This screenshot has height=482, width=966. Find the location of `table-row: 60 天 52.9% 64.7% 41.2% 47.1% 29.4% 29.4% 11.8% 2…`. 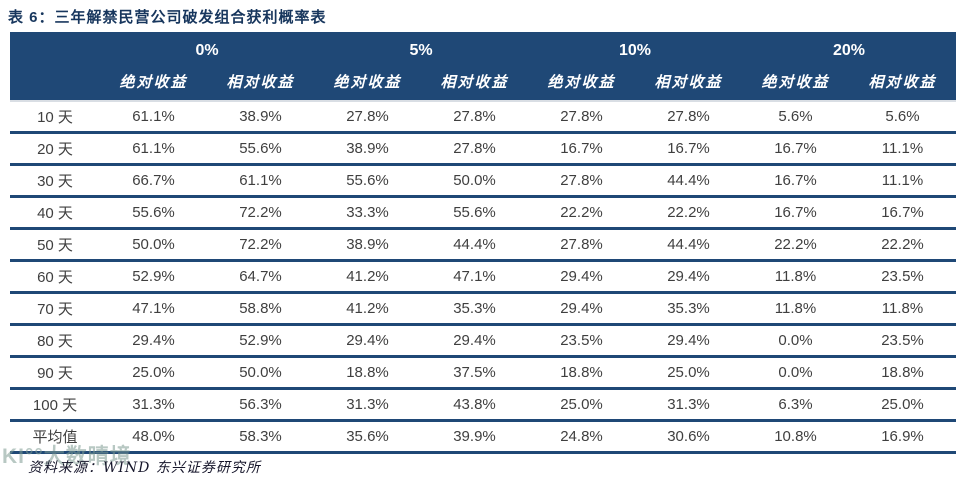

table-row: 60 天 52.9% 64.7% 41.2% 47.1% 29.4% 29.4% 11.8% 2… is located at coordinates (483, 277).